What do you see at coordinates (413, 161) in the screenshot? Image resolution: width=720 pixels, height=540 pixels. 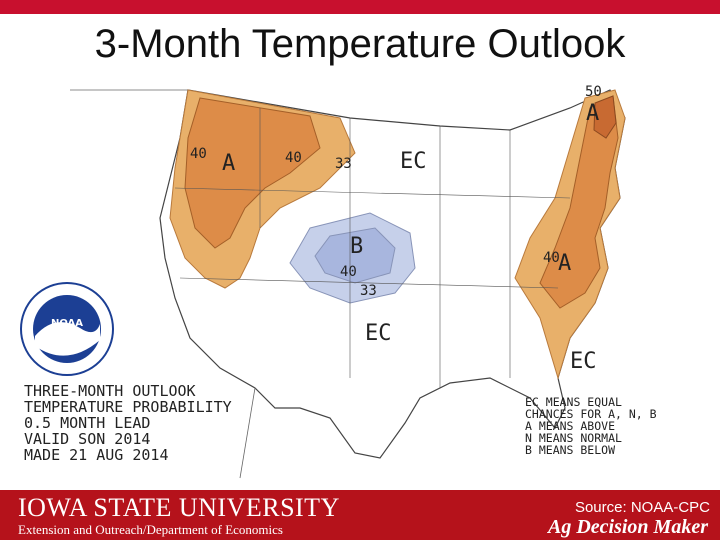 I see `label-ec-north: EC` at bounding box center [413, 161].